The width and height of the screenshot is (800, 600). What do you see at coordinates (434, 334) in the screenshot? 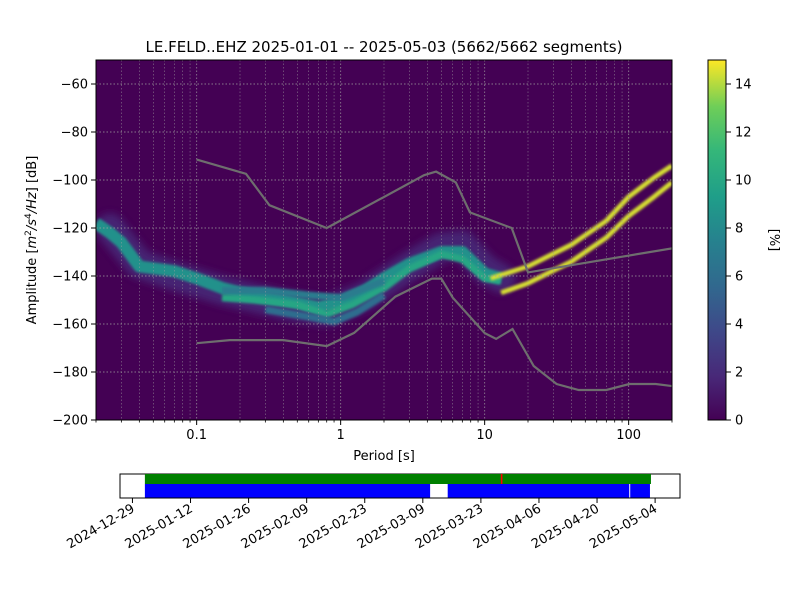
I see `noise-model-nlnm` at bounding box center [434, 334].